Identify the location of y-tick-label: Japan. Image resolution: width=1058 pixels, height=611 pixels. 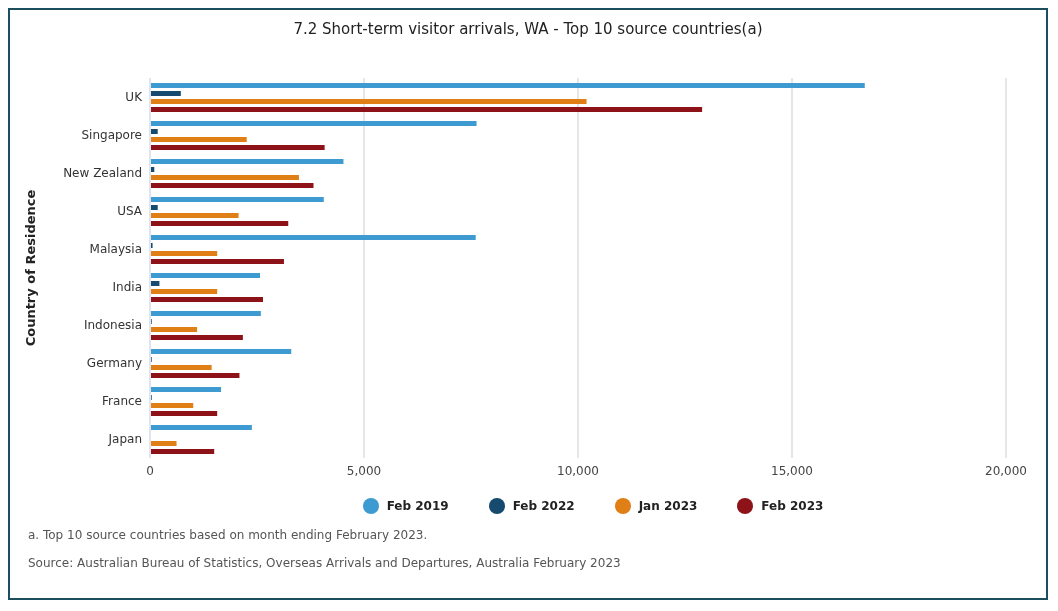
(124, 439).